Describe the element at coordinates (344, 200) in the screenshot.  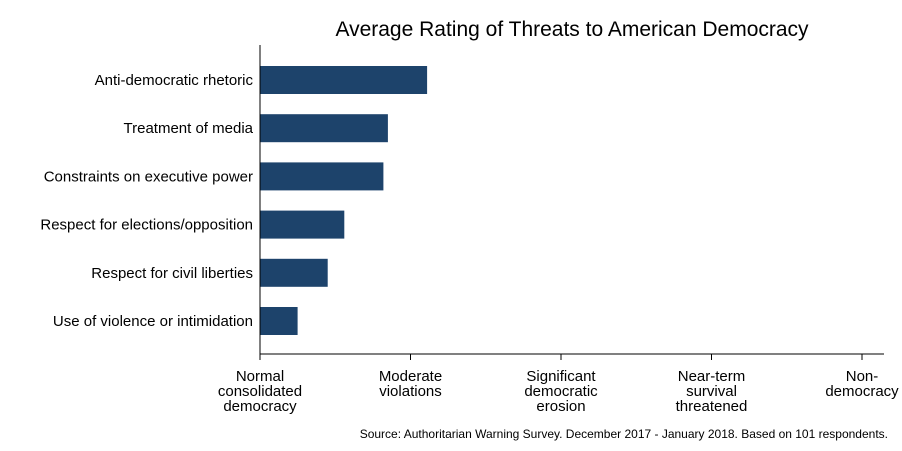
I see `bars-layer` at that location.